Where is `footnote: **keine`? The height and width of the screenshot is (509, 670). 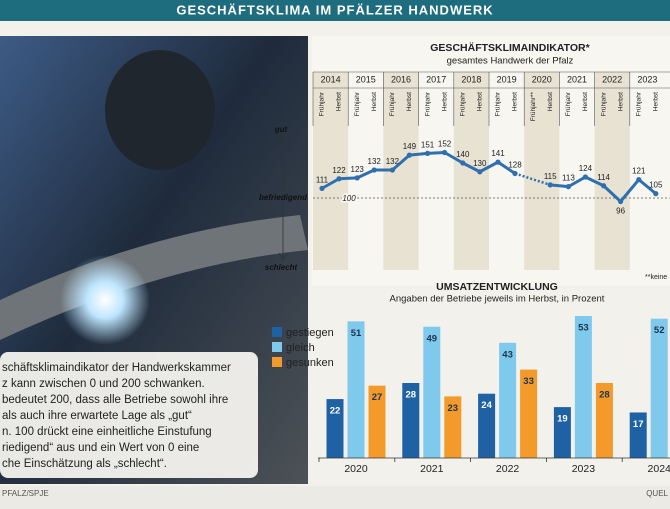 footnote: **keine is located at coordinates (656, 277).